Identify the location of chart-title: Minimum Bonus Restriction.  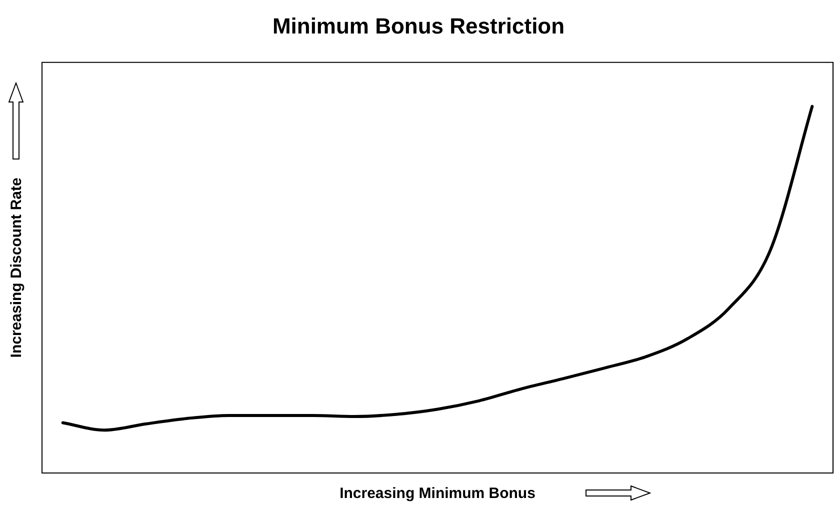
(418, 25).